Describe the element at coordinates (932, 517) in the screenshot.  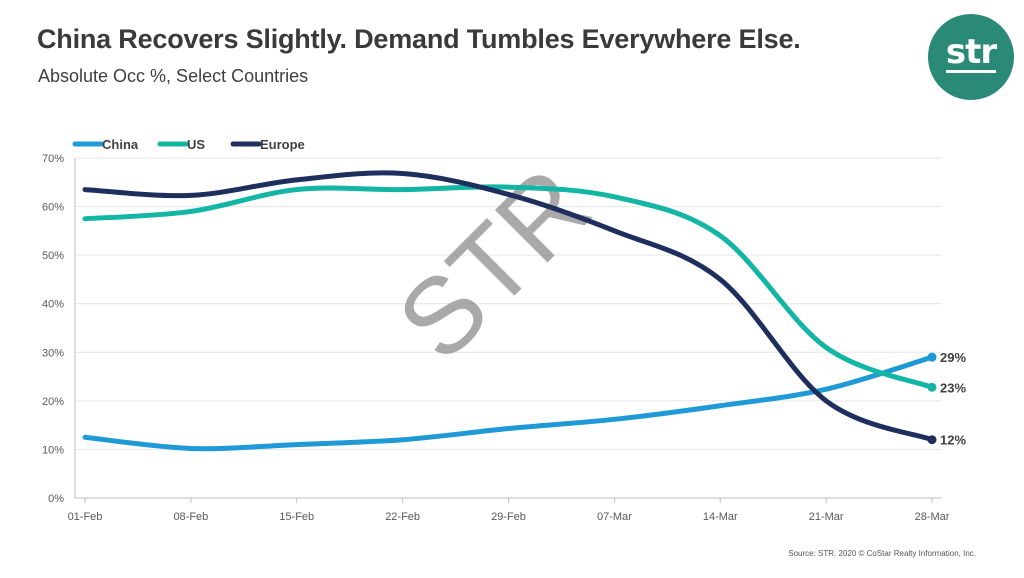
I see `x-tick-label: 28-Mar` at that location.